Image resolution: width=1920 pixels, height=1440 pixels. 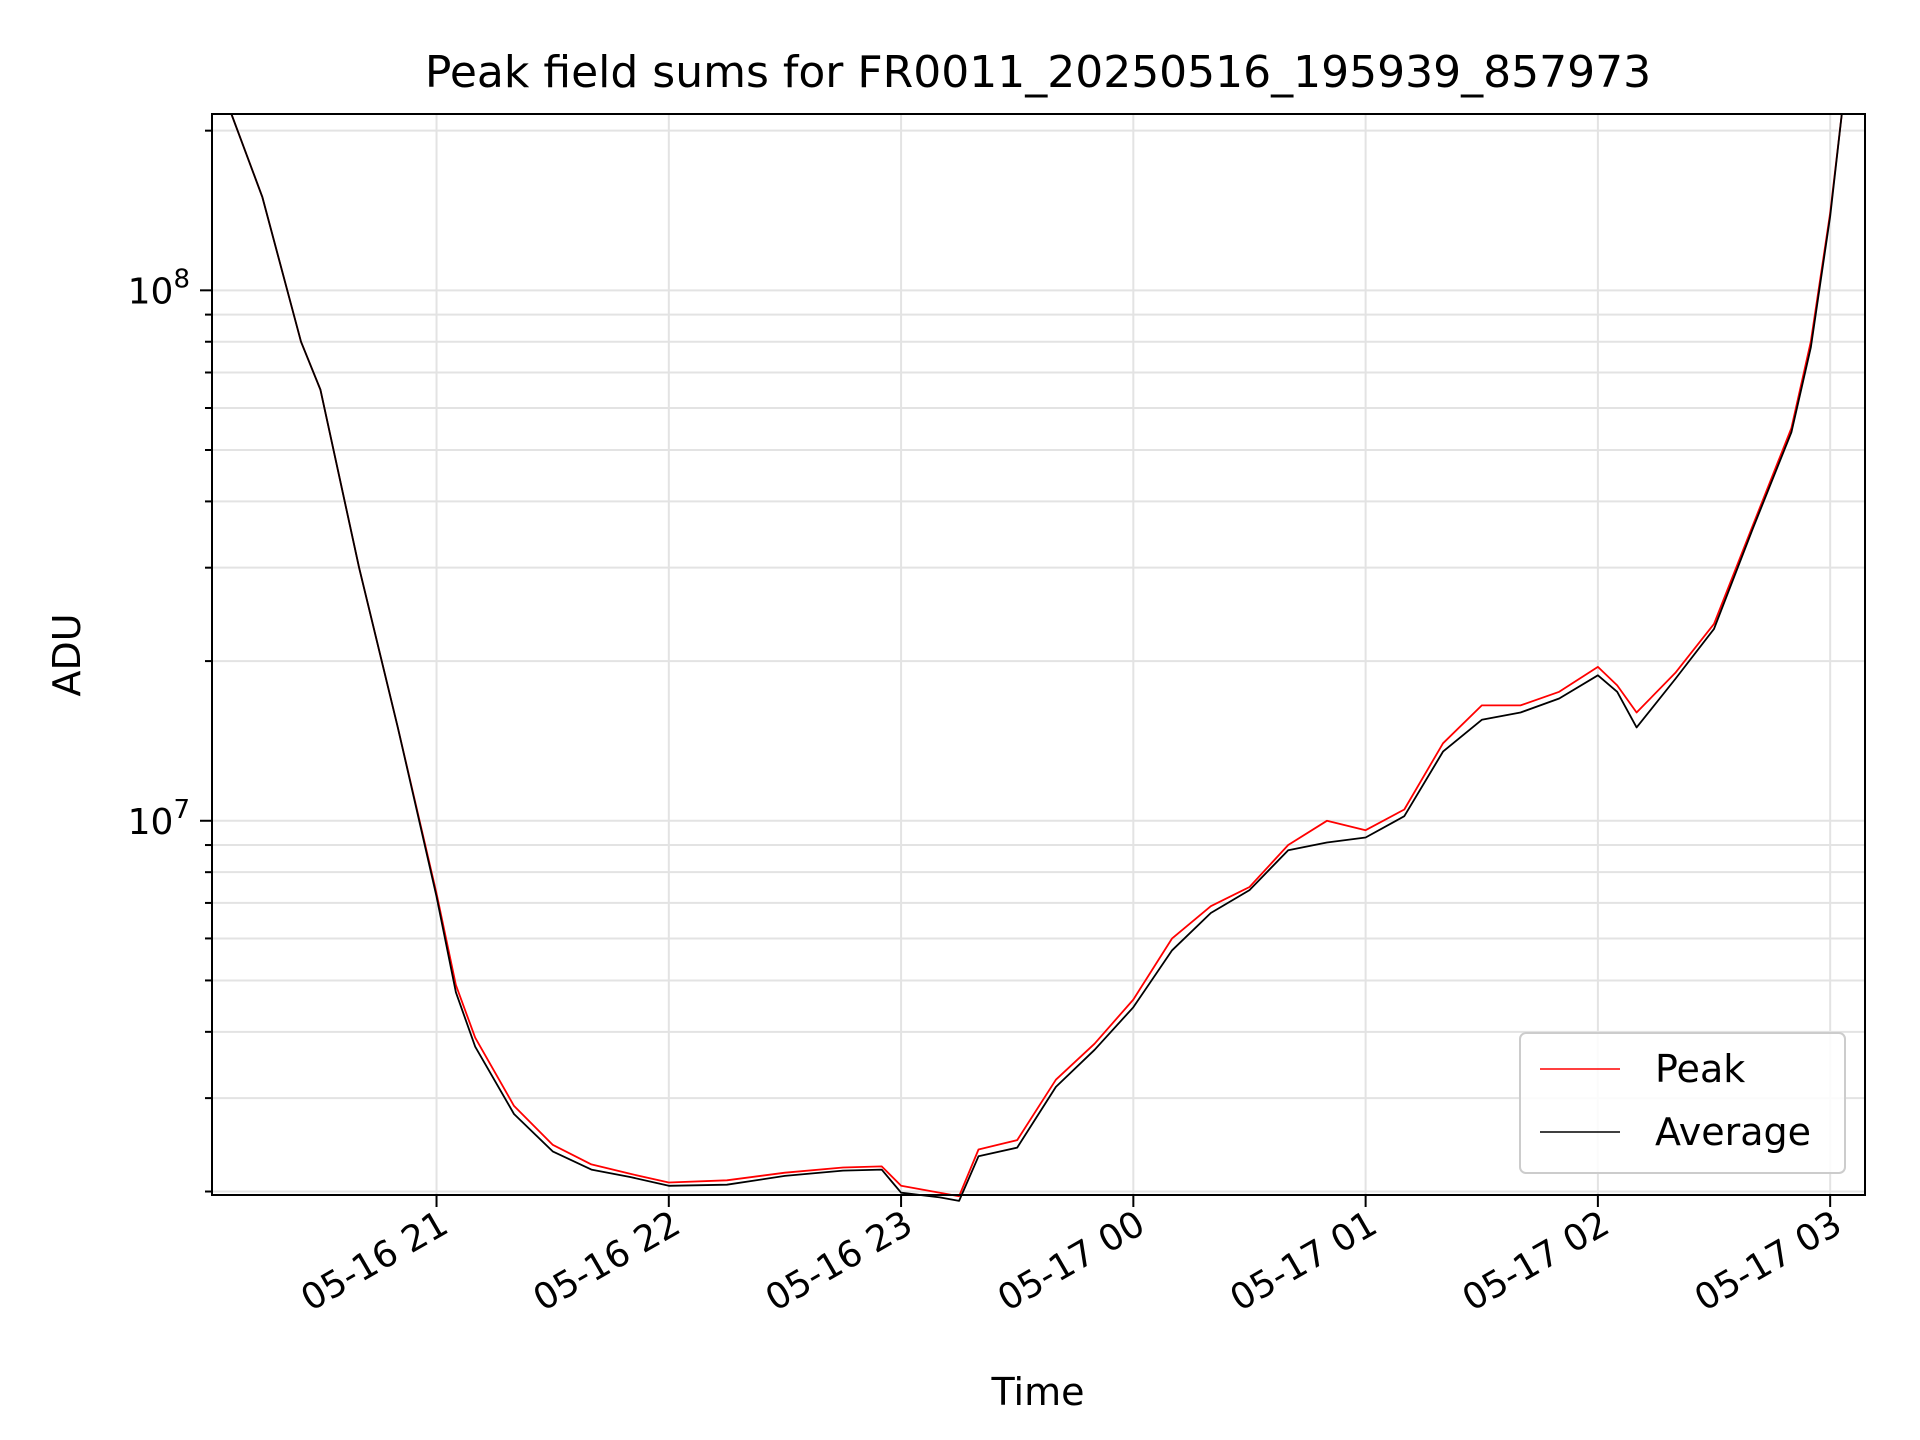 What do you see at coordinates (67, 654) in the screenshot?
I see `y-axis-label: ADU` at bounding box center [67, 654].